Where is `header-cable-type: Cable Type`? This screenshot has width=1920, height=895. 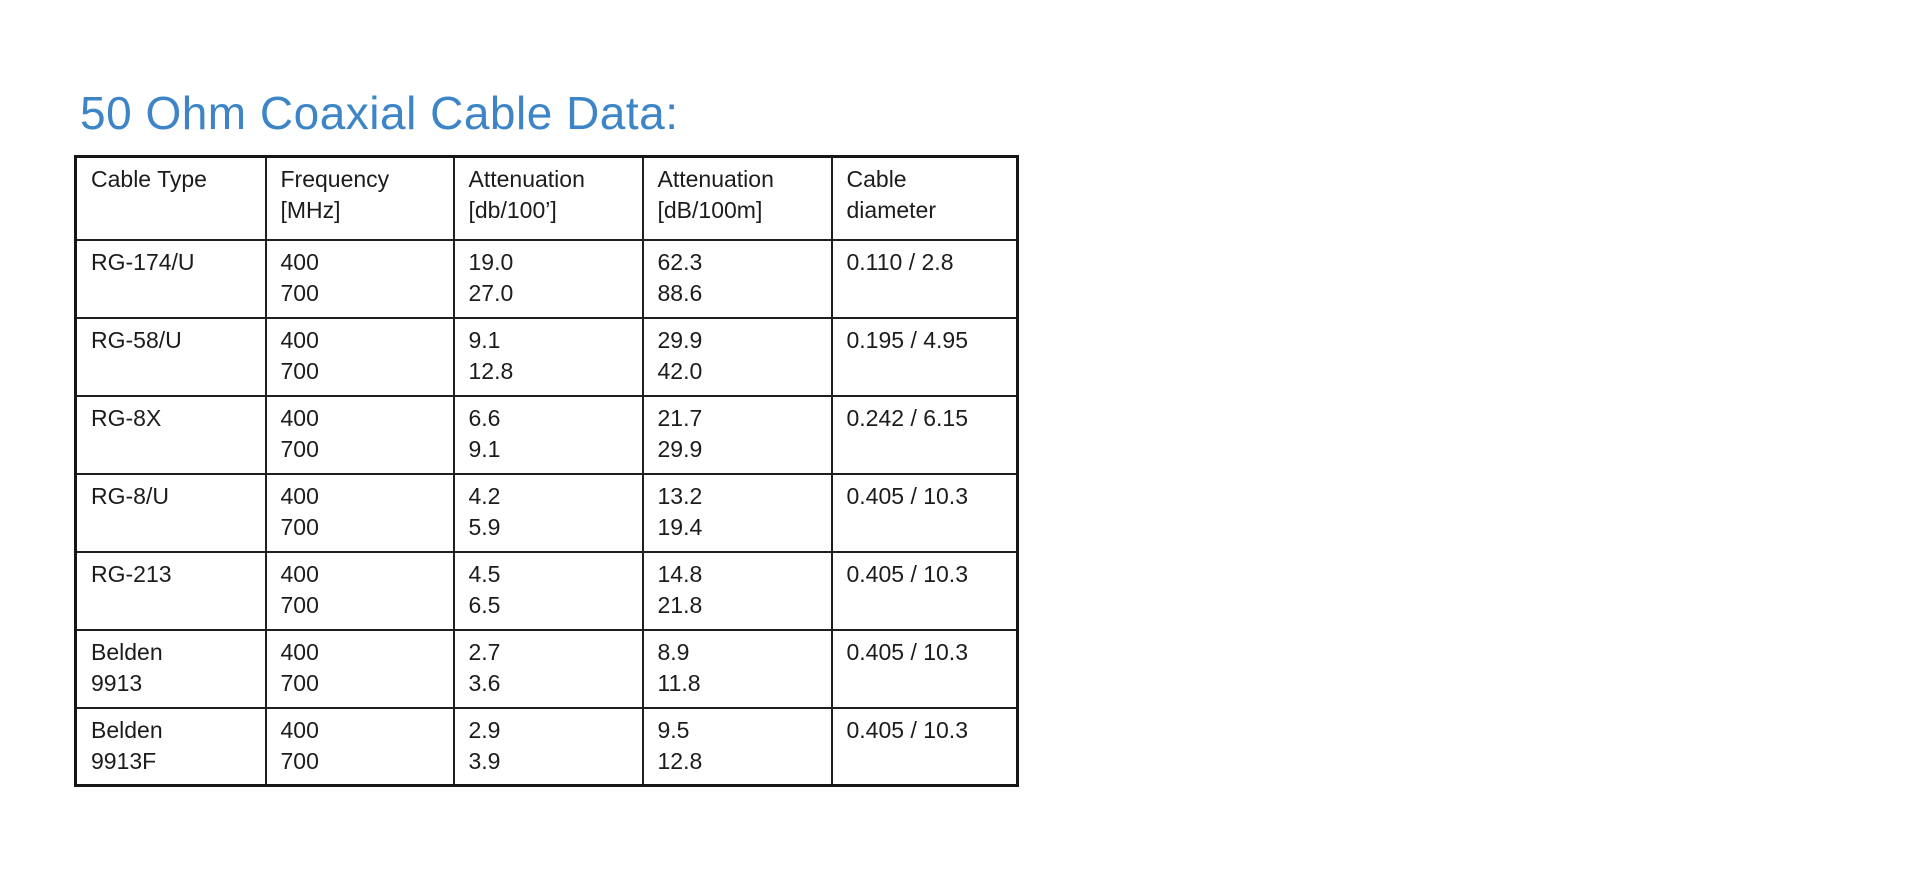
header-cable-type: Cable Type is located at coordinates (170, 198).